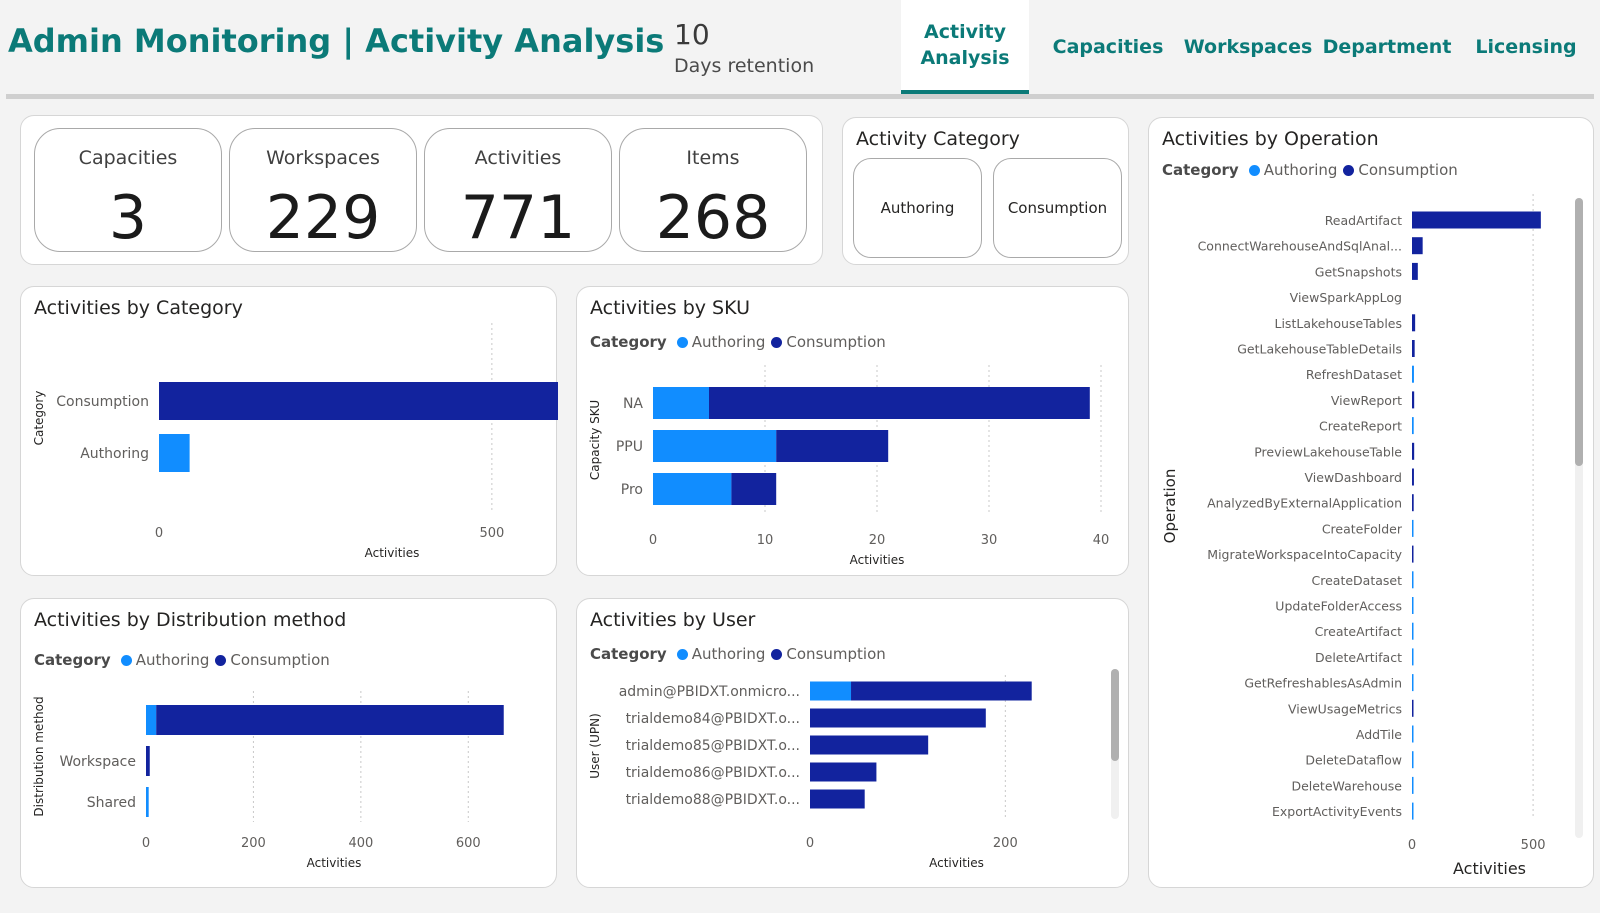  What do you see at coordinates (1248, 47) in the screenshot?
I see `tab-workspaces: Workspaces` at bounding box center [1248, 47].